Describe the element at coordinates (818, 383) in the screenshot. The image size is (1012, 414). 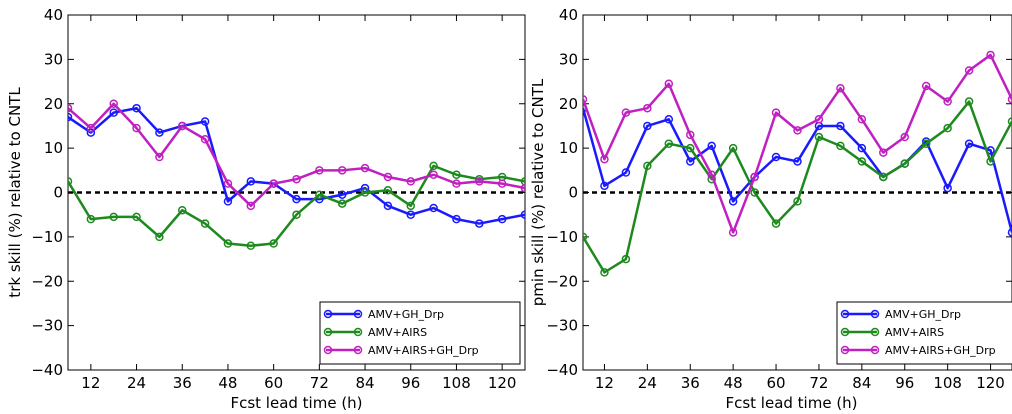
I see `x-tick-label: 72` at that location.